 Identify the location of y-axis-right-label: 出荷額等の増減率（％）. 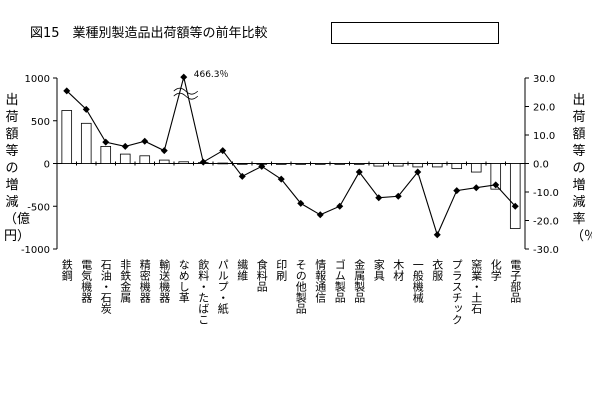
(581, 168).